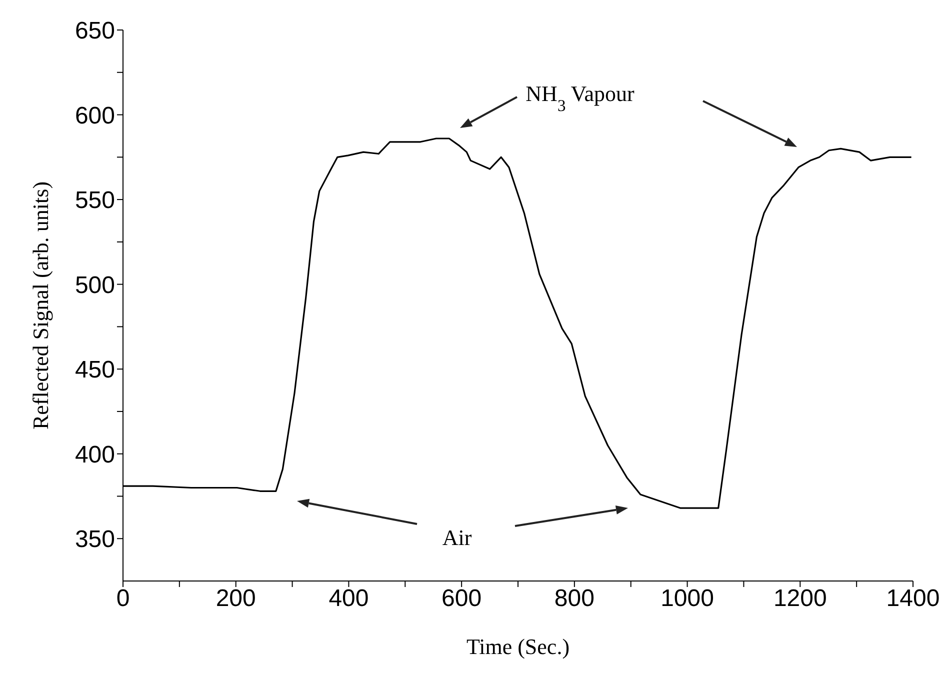 The image size is (949, 674). I want to click on y-tick-label: 500, so click(94, 285).